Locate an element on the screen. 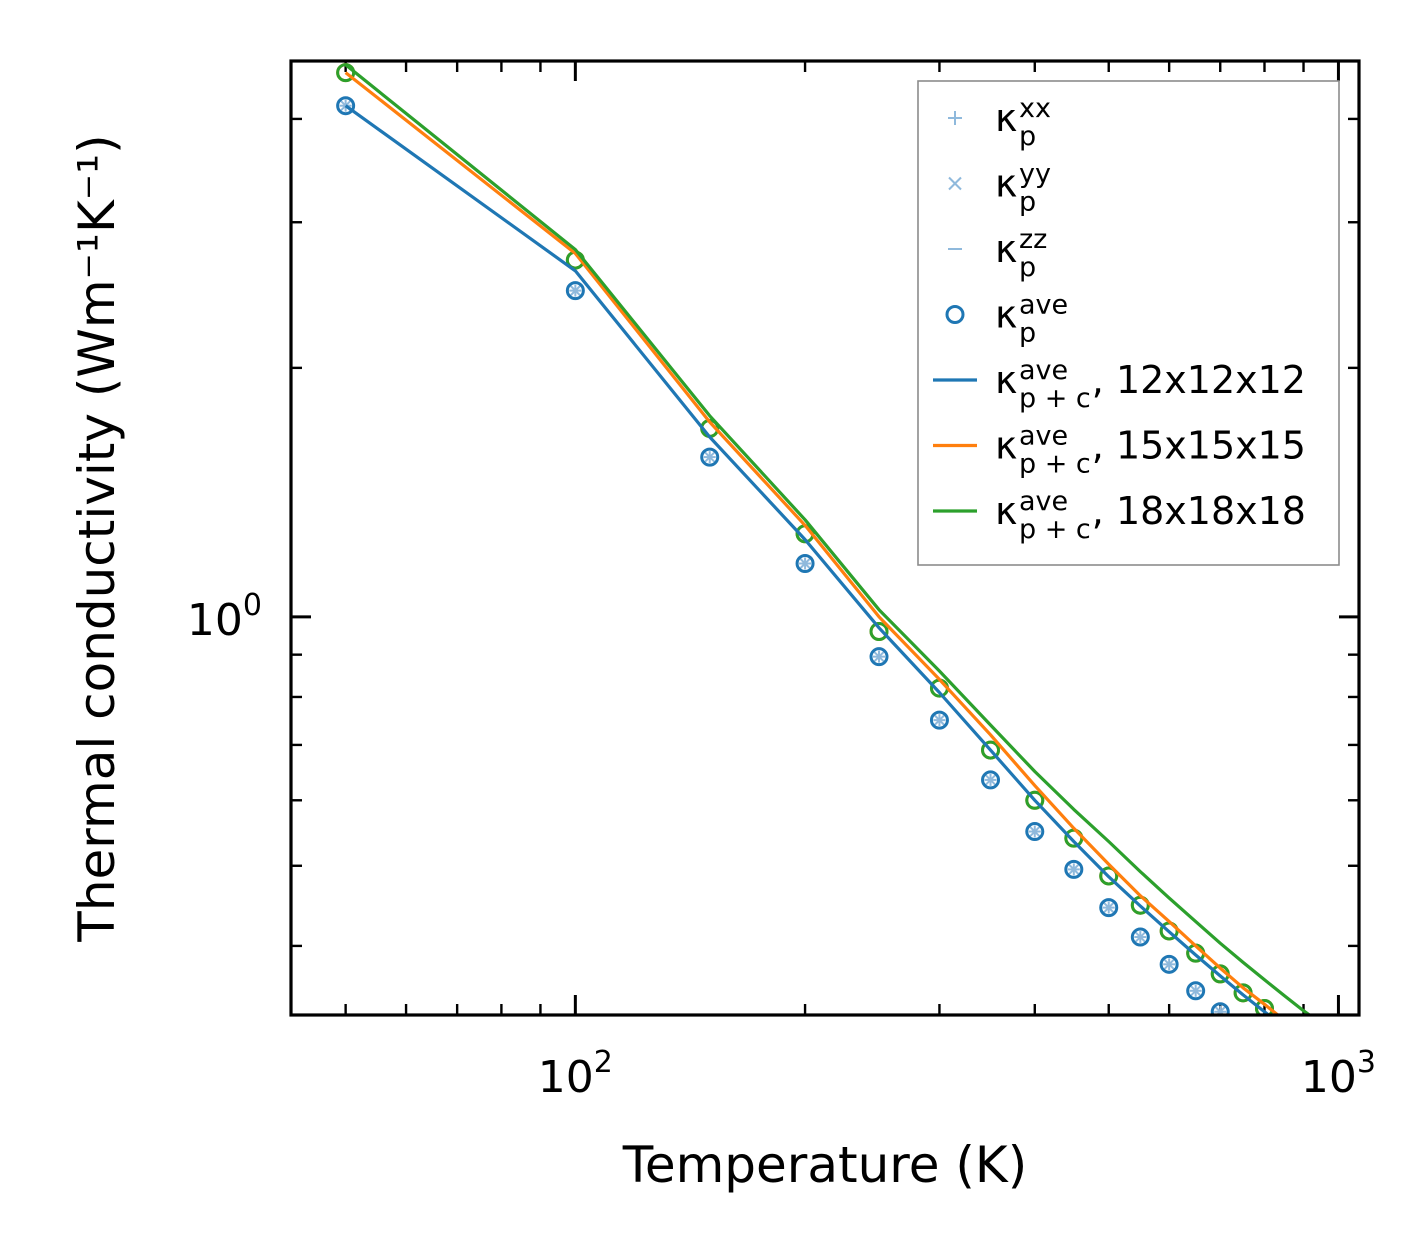  y-tick-label-base: 10 is located at coordinates (215, 620).